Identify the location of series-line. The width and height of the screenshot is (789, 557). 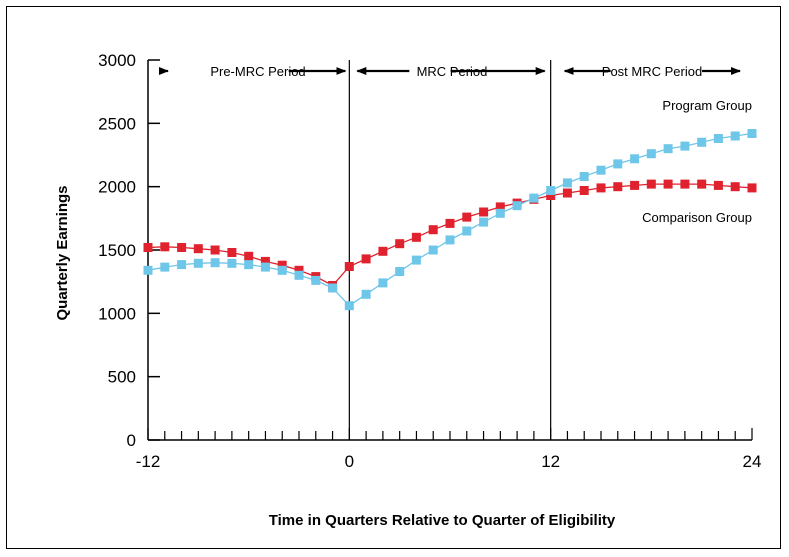
(450, 235).